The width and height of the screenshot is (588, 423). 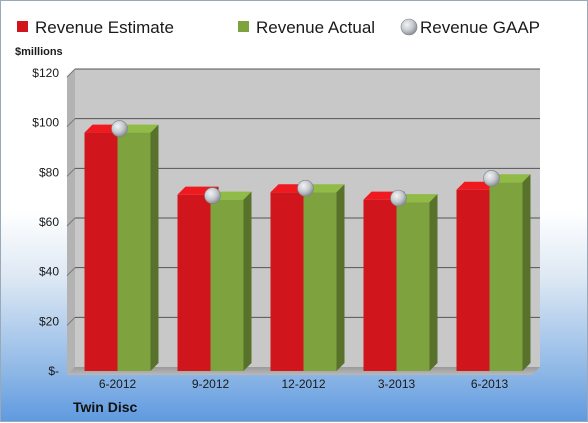 What do you see at coordinates (104, 27) in the screenshot?
I see `legend-label: Revenue Estimate` at bounding box center [104, 27].